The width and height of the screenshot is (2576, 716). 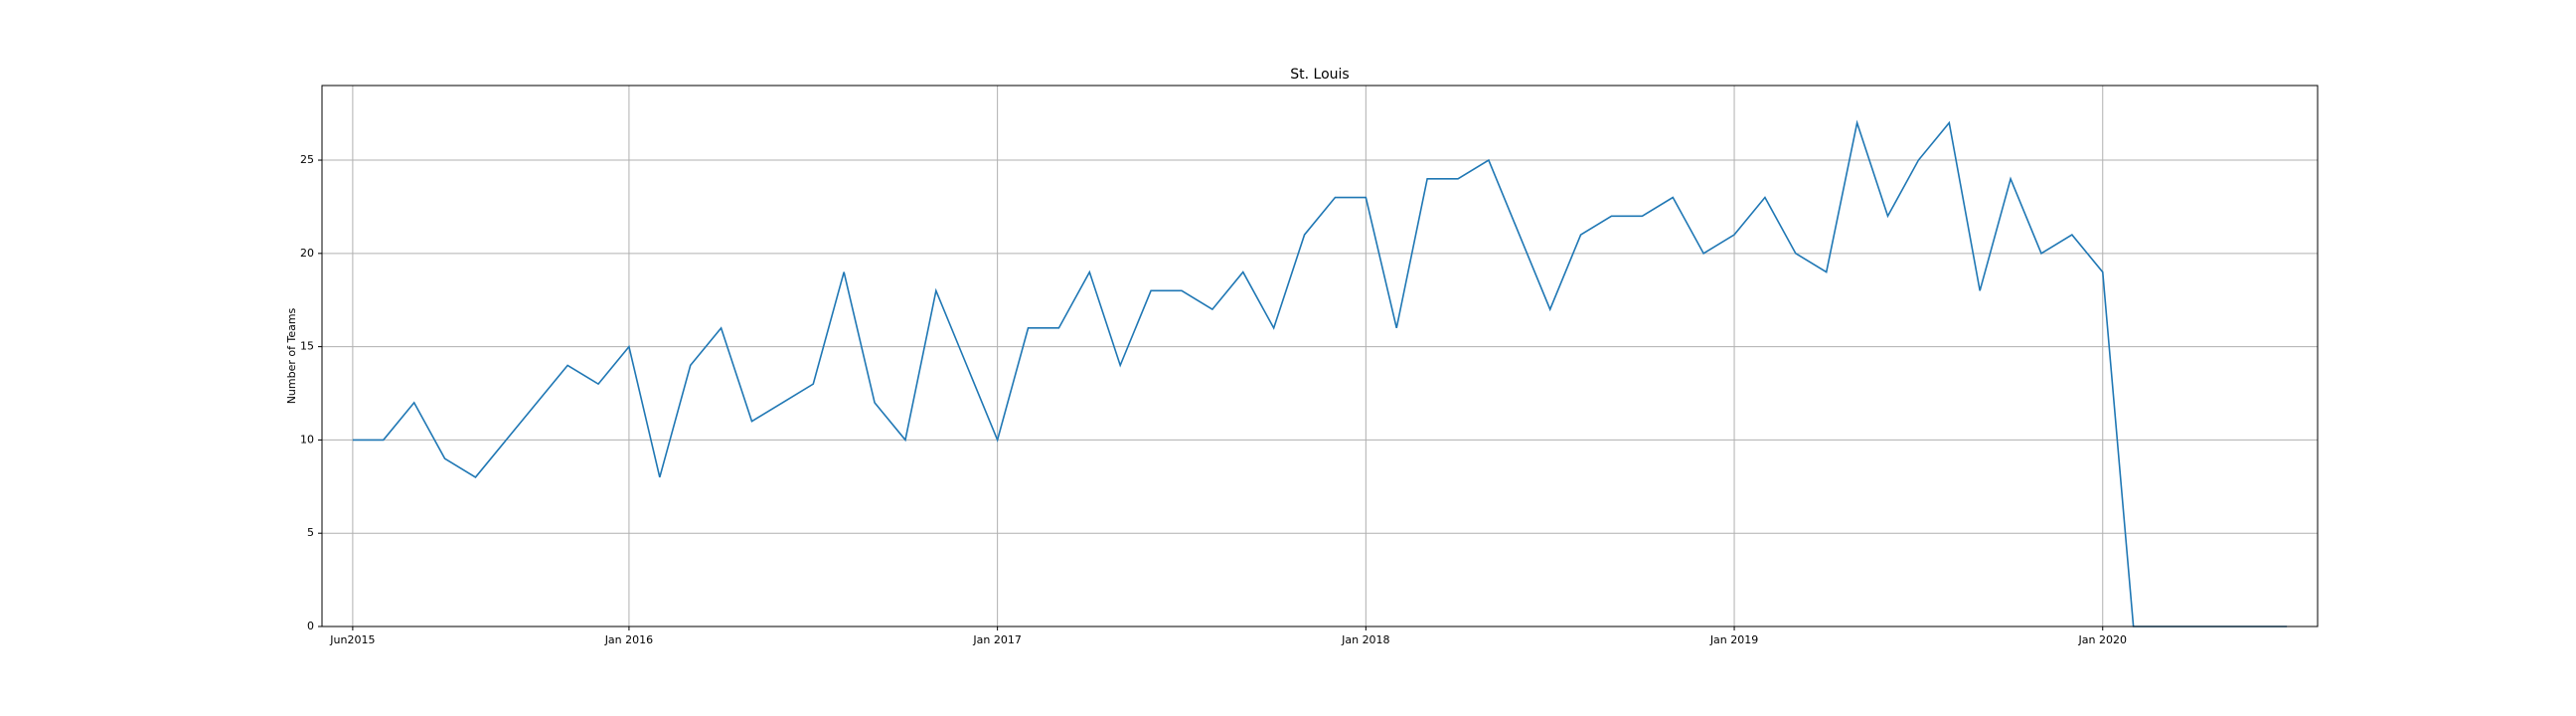 What do you see at coordinates (2102, 639) in the screenshot?
I see `x-tick-label: Jan 2020` at bounding box center [2102, 639].